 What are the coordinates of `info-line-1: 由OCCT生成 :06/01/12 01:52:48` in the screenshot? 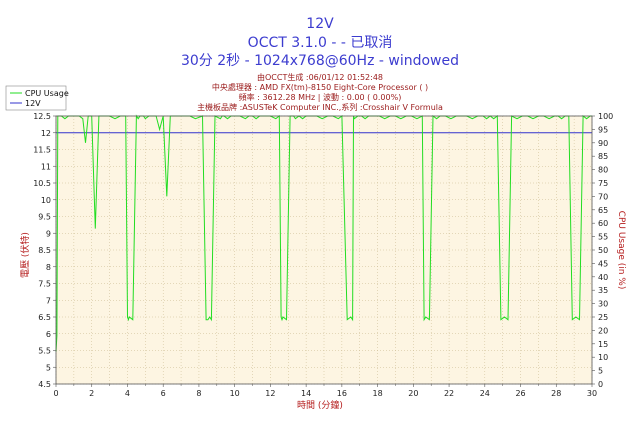 It's located at (320, 77).